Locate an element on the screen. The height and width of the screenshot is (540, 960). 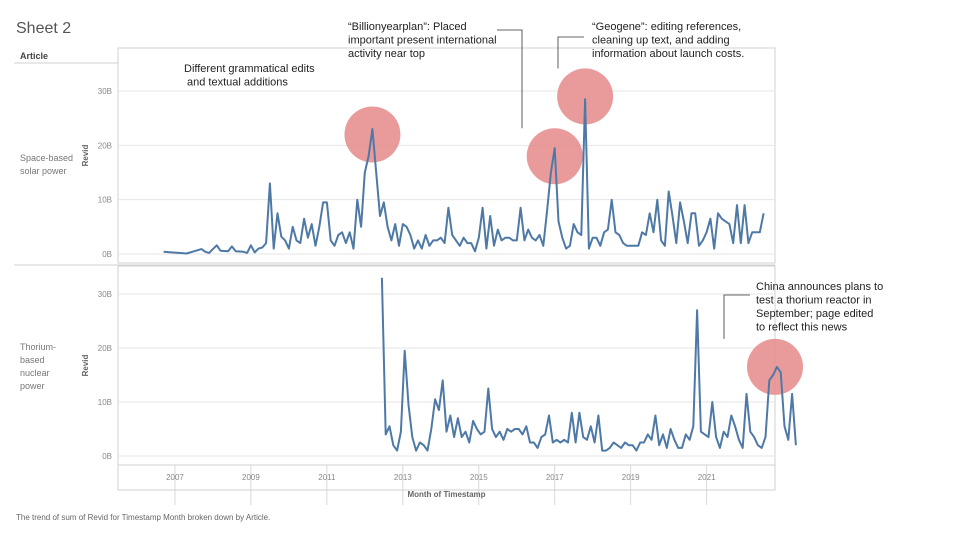
annotation-line: “Geogene”: editing references, is located at coordinates (666, 27).